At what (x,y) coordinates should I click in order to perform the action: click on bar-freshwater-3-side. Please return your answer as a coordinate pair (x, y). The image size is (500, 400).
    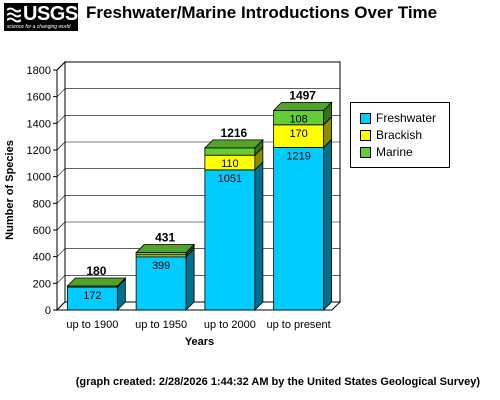
    Looking at the image, I should click on (328, 224).